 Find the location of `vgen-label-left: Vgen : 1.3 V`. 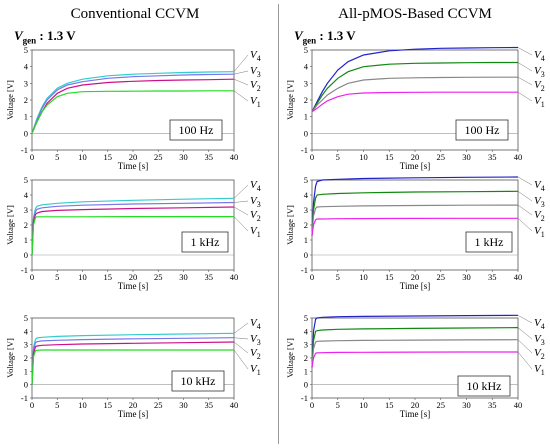

vgen-label-left: Vgen : 1.3 V is located at coordinates (45, 37).